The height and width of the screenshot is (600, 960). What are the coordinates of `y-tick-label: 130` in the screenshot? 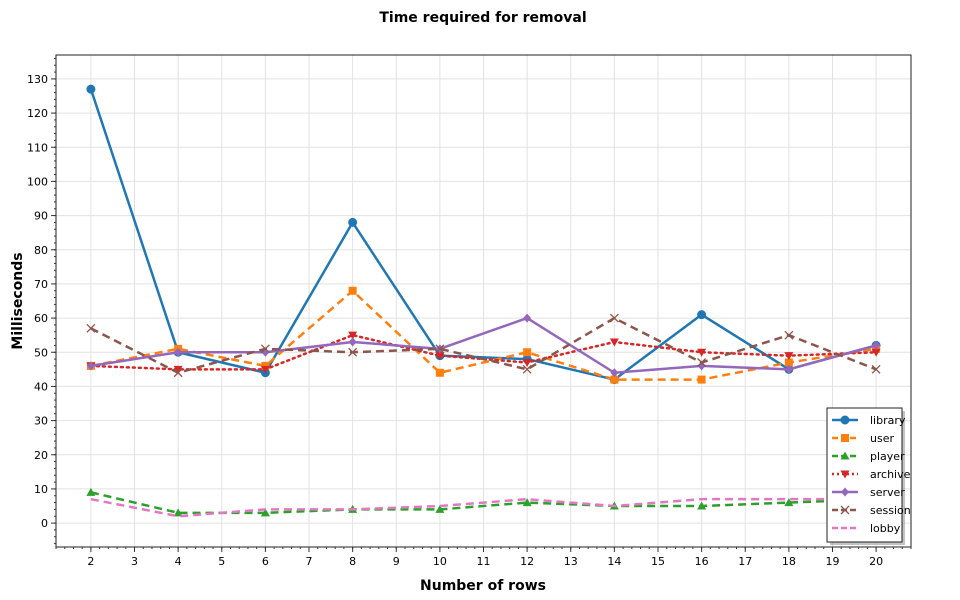 It's located at (37, 79).